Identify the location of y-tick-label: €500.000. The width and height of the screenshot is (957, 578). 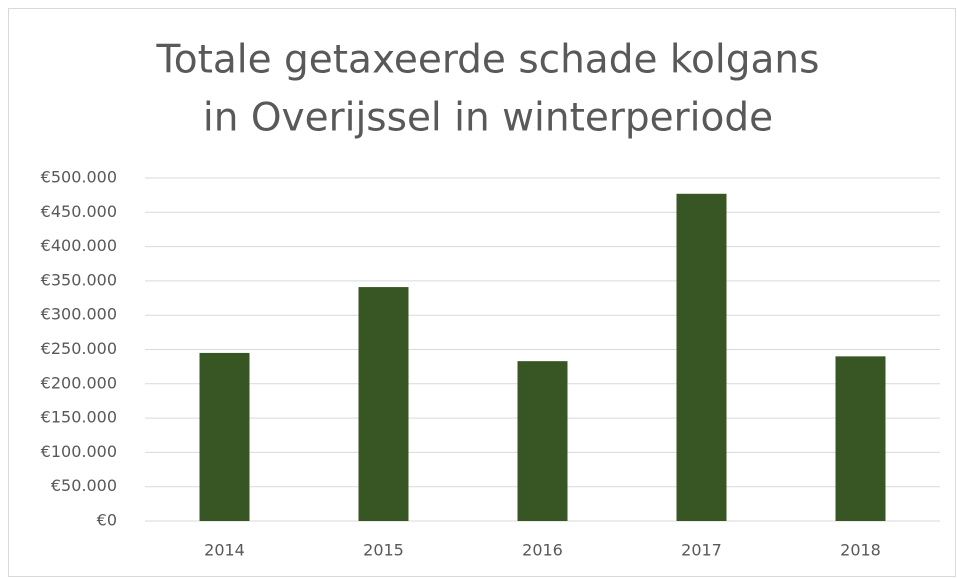
(79, 177).